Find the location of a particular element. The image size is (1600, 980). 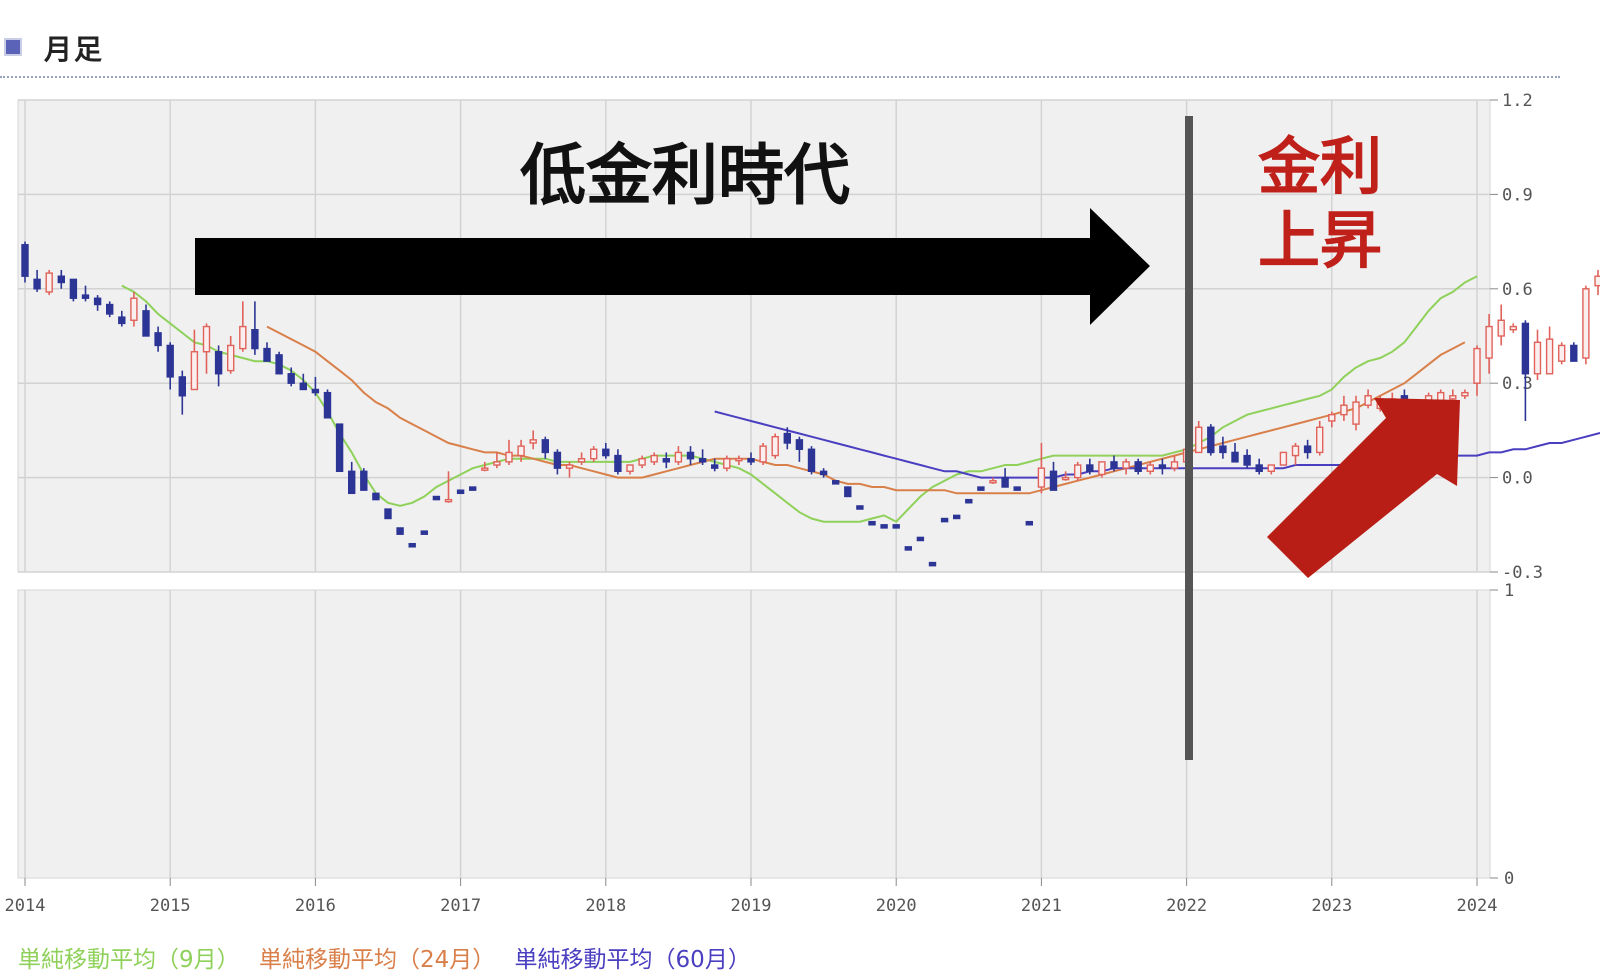

rate-rise-label-2: 上昇 is located at coordinates (1320, 240).